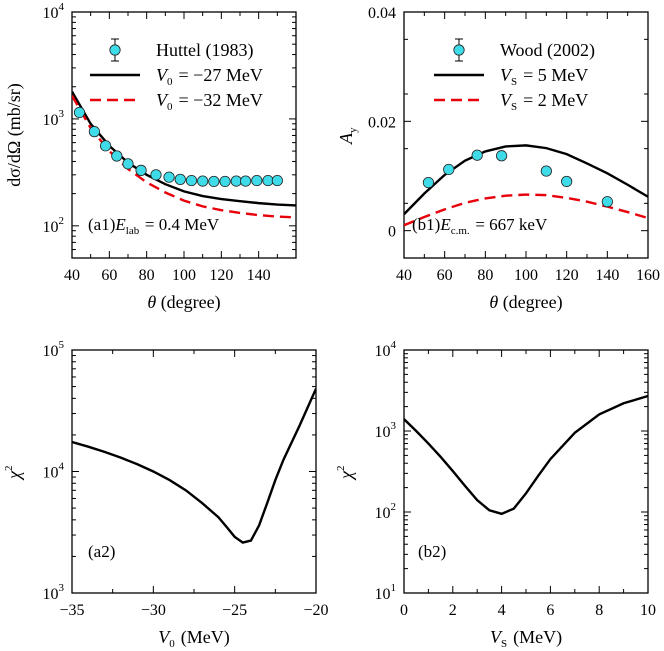  Describe the element at coordinates (315, 610) in the screenshot. I see `x-tick-label: −20` at that location.